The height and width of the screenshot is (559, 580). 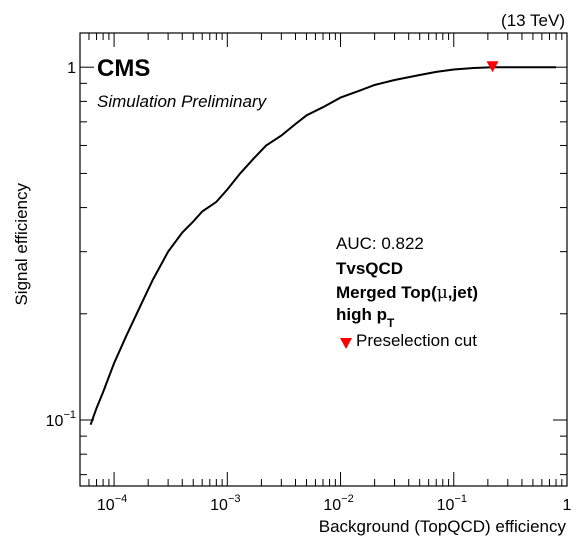 What do you see at coordinates (533, 20) in the screenshot?
I see `energy-label: (13 TeV)` at bounding box center [533, 20].